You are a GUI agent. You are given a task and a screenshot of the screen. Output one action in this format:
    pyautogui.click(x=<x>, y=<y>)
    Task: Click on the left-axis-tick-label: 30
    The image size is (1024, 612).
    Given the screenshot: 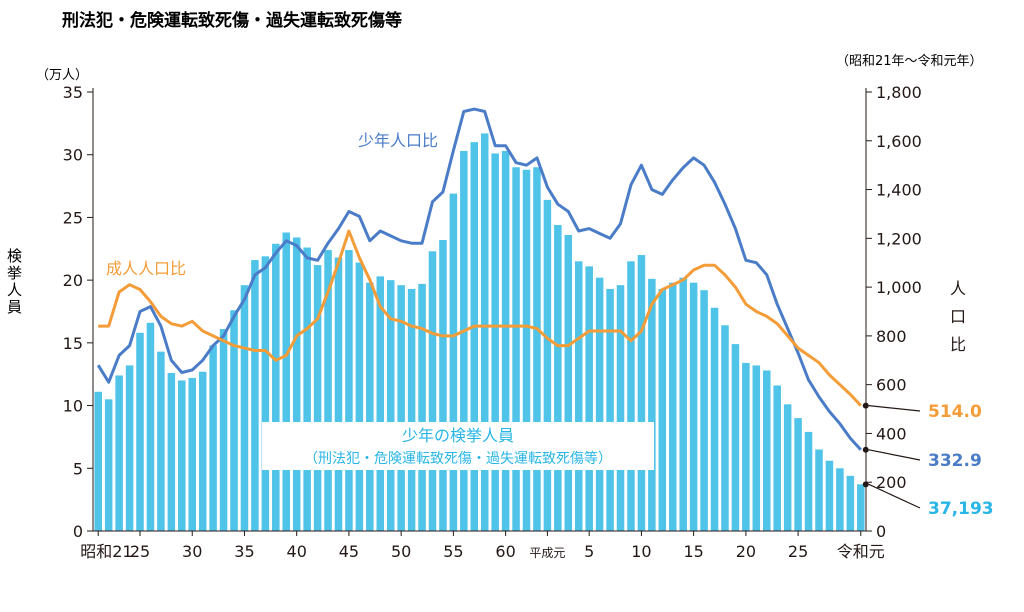 What is the action you would take?
    pyautogui.click(x=73, y=155)
    